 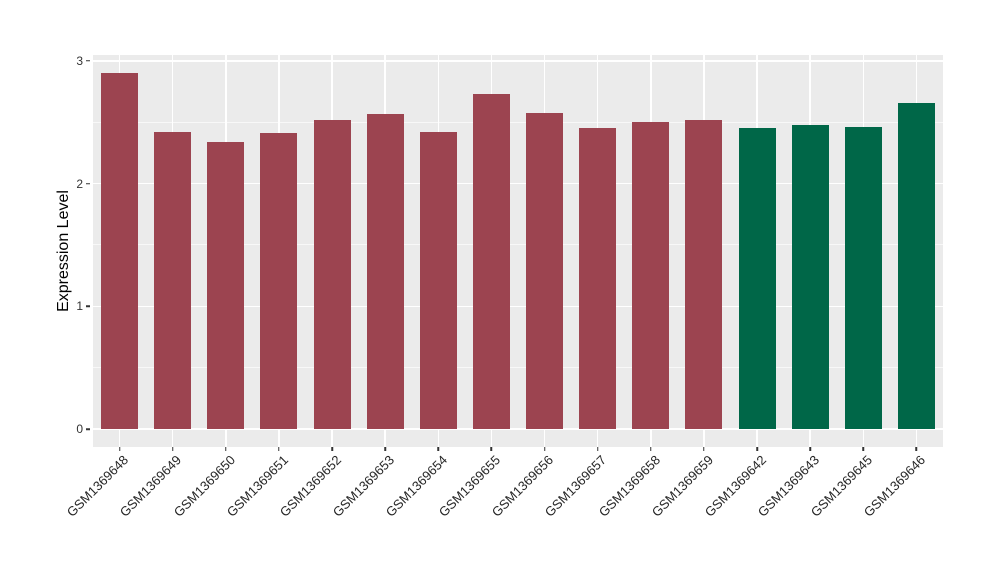 What do you see at coordinates (79, 183) in the screenshot?
I see `y-tick-label: 2` at bounding box center [79, 183].